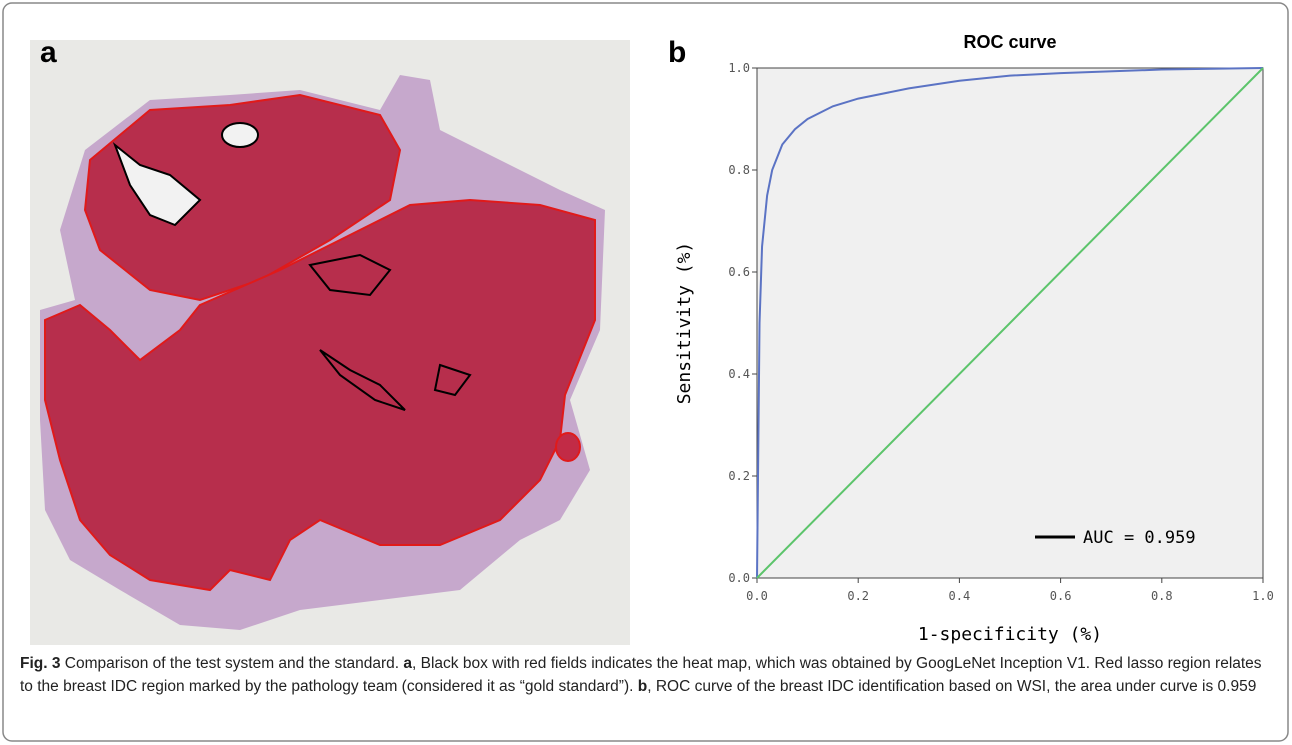 This screenshot has width=1292, height=745. I want to click on x-tick-label: 0.2, so click(858, 596).